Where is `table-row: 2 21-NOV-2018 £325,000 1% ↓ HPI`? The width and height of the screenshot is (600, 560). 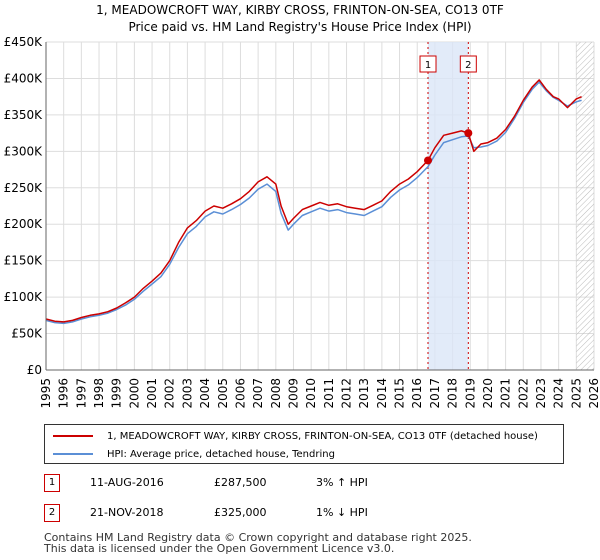 table-row: 2 21-NOV-2018 £325,000 1% ↓ HPI is located at coordinates (314, 514).